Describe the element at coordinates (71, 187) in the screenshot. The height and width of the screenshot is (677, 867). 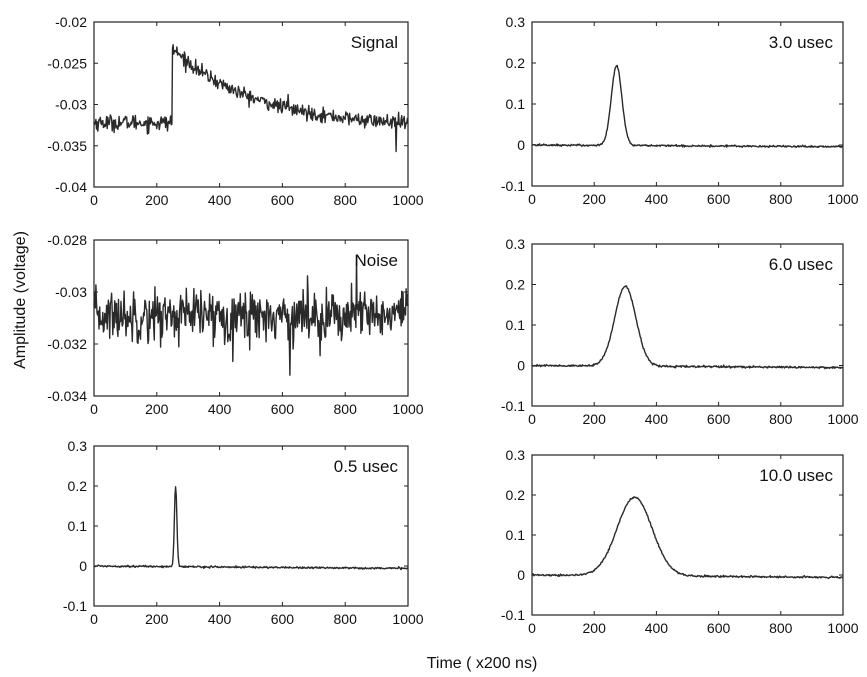
I see `y-tick-label: -0.04` at that location.